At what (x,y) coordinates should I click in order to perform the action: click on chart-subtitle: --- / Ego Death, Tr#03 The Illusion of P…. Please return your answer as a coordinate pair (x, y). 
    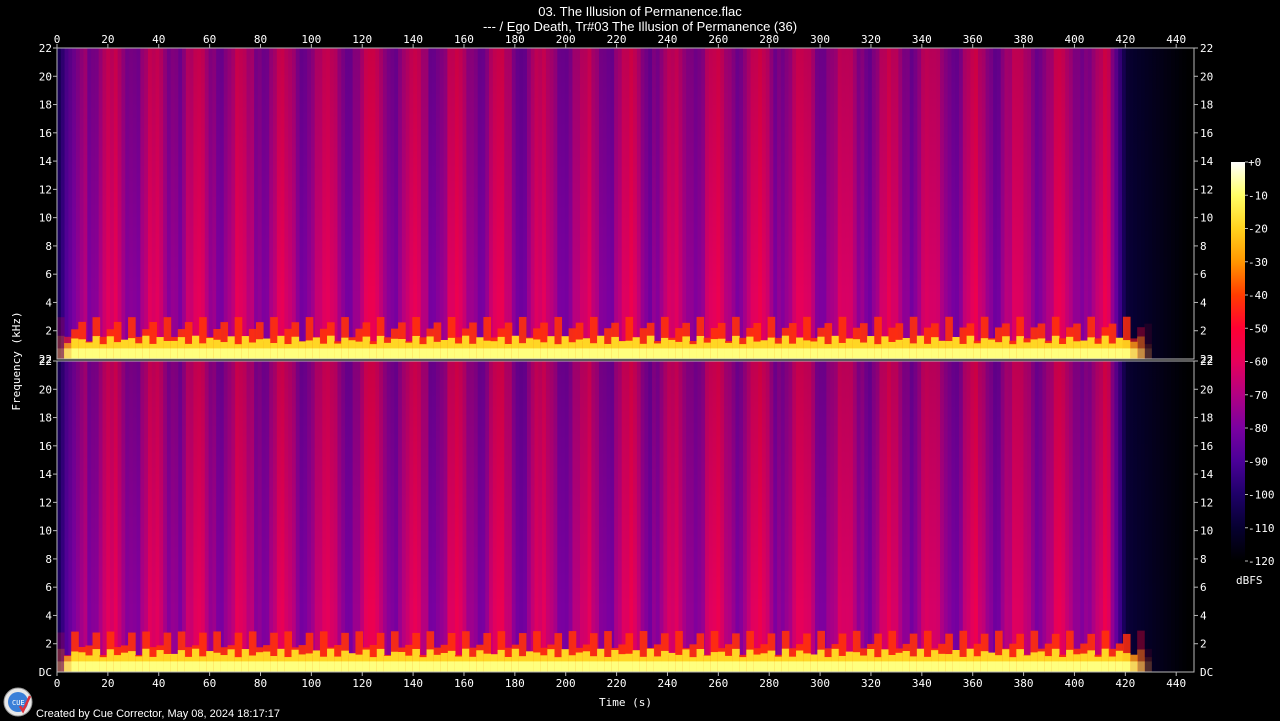
    Looking at the image, I should click on (640, 26).